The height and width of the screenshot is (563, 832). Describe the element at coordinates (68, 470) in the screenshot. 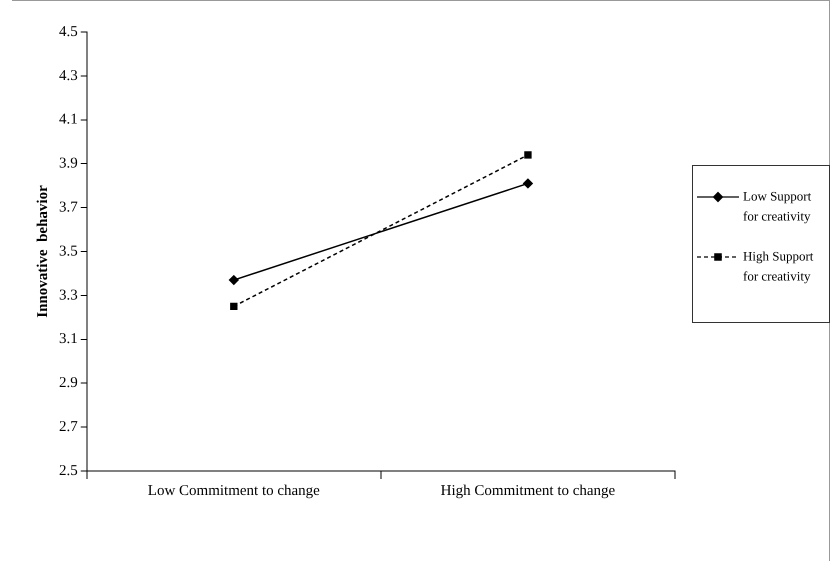

I see `y-tick-label: 2.5` at that location.